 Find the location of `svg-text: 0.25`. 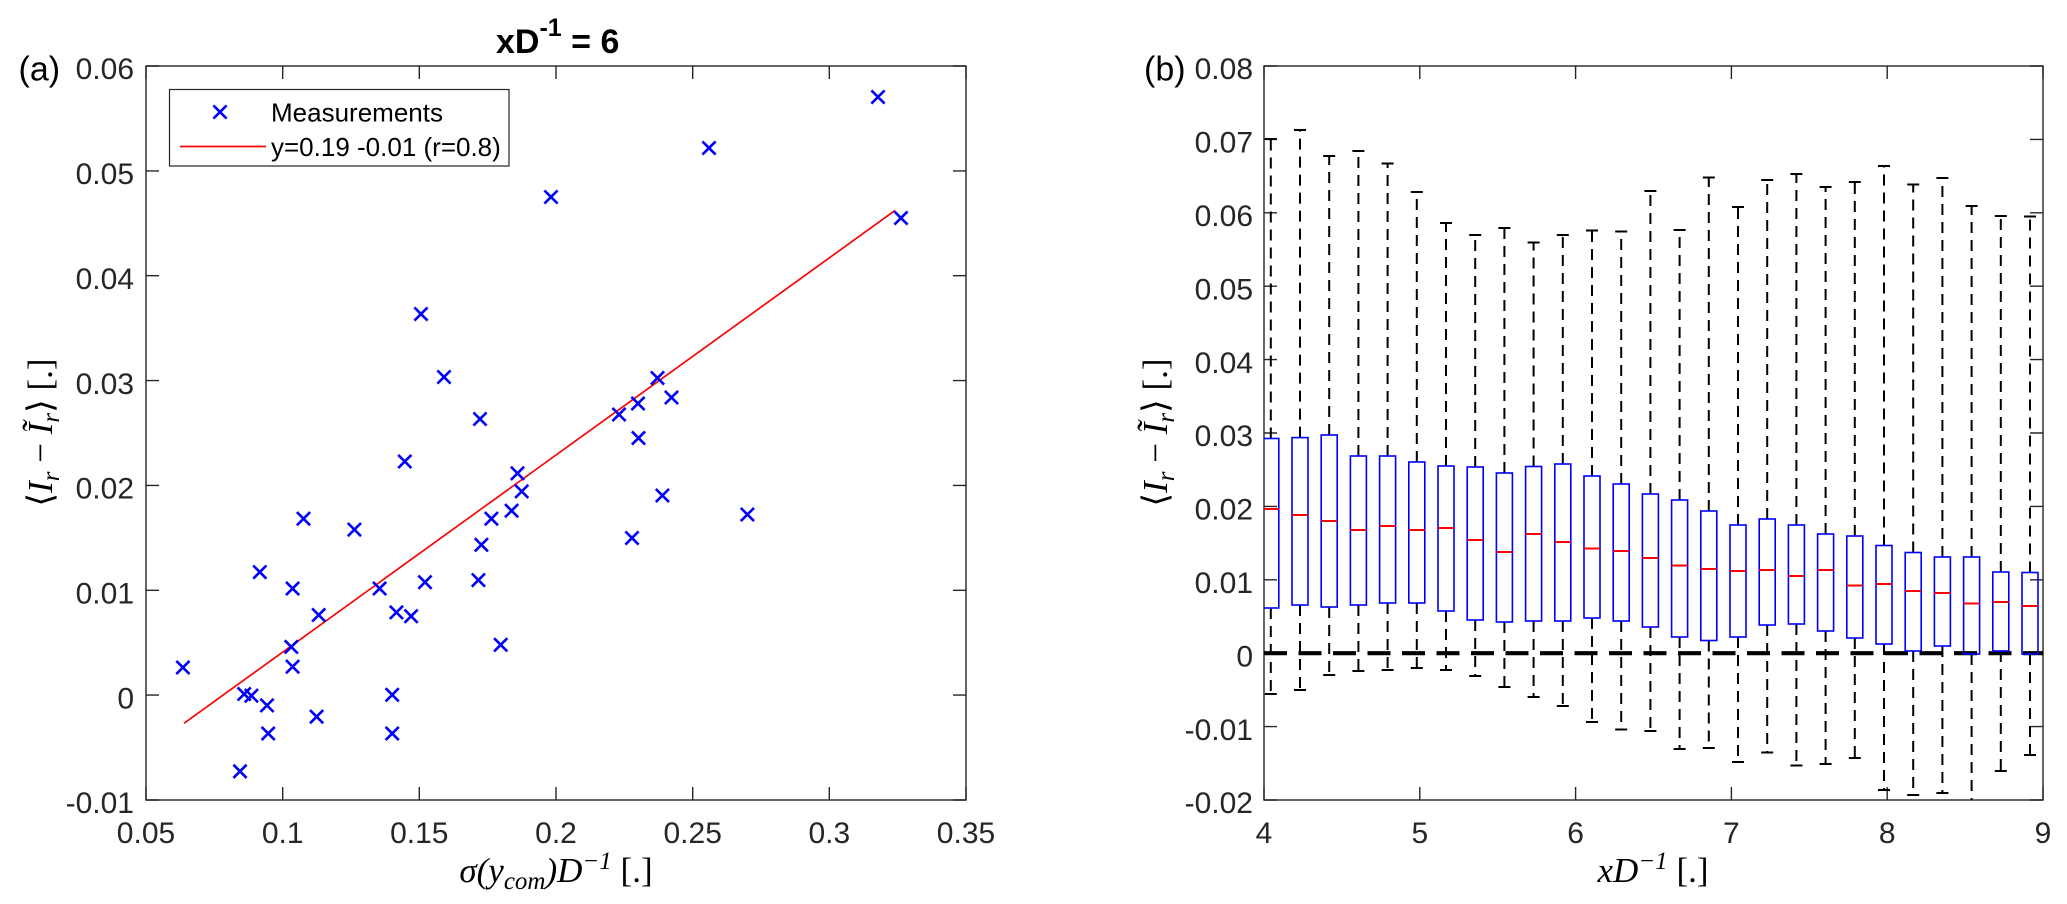

svg-text: 0.25 is located at coordinates (693, 833).